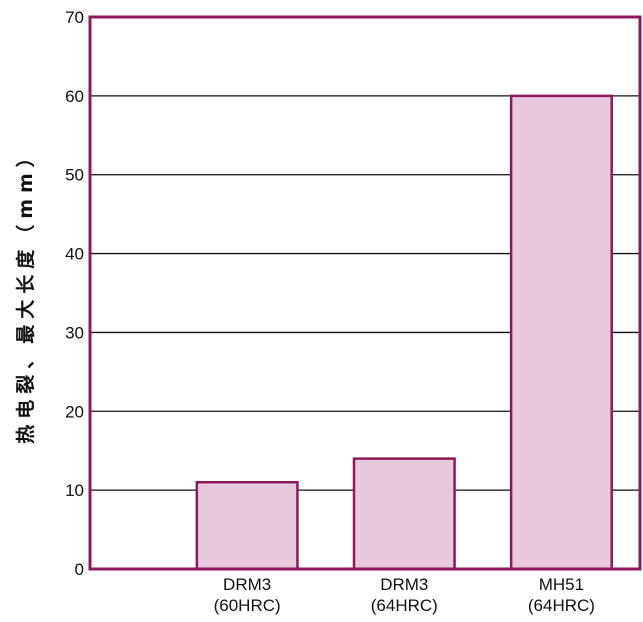 This screenshot has height=622, width=643. I want to click on y-tick-label: 20, so click(74, 411).